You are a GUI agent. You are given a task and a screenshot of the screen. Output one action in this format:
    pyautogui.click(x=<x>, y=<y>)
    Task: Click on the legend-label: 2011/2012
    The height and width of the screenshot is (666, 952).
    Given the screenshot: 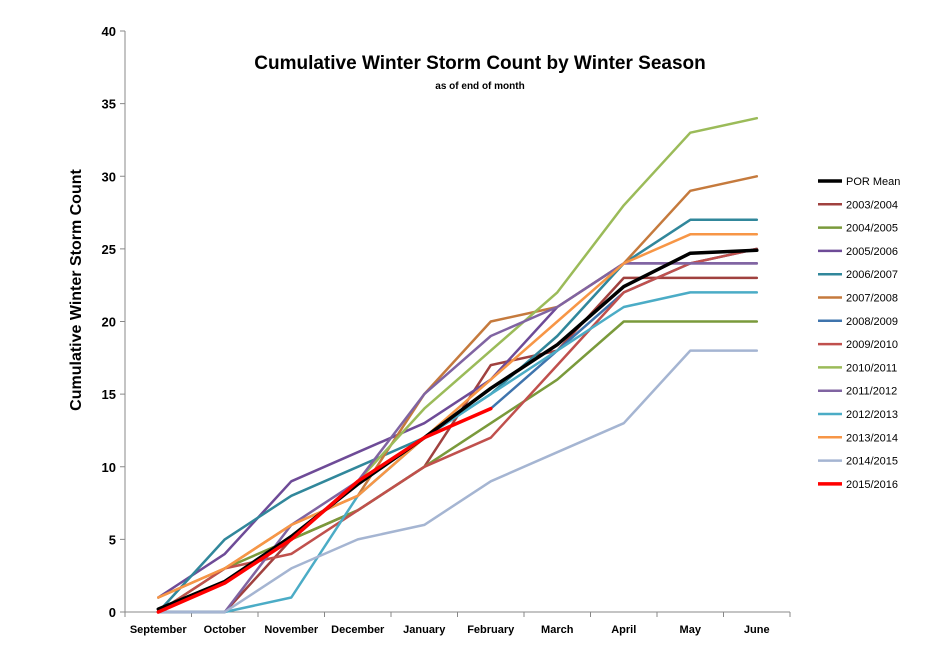 What is the action you would take?
    pyautogui.click(x=871, y=392)
    